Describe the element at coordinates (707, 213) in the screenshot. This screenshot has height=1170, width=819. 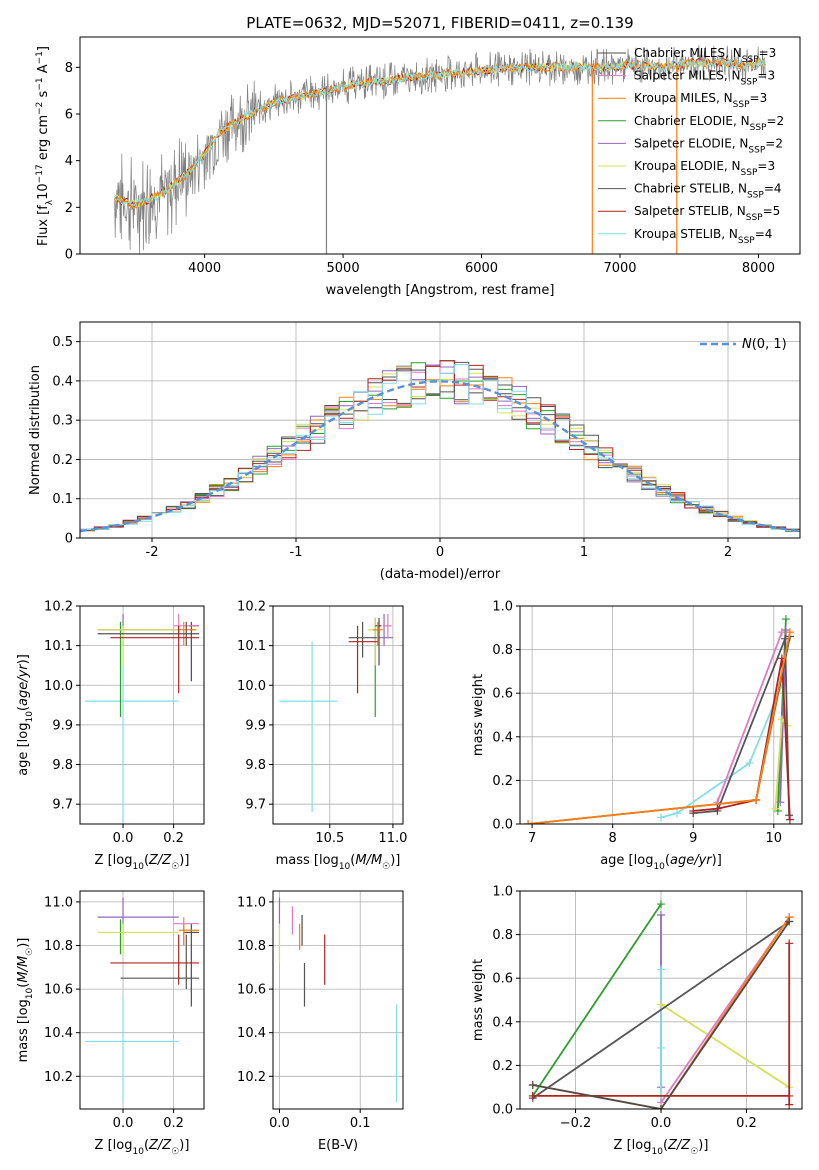
I see `legend-entry: Salpeter STELIB, NSSP=5` at that location.